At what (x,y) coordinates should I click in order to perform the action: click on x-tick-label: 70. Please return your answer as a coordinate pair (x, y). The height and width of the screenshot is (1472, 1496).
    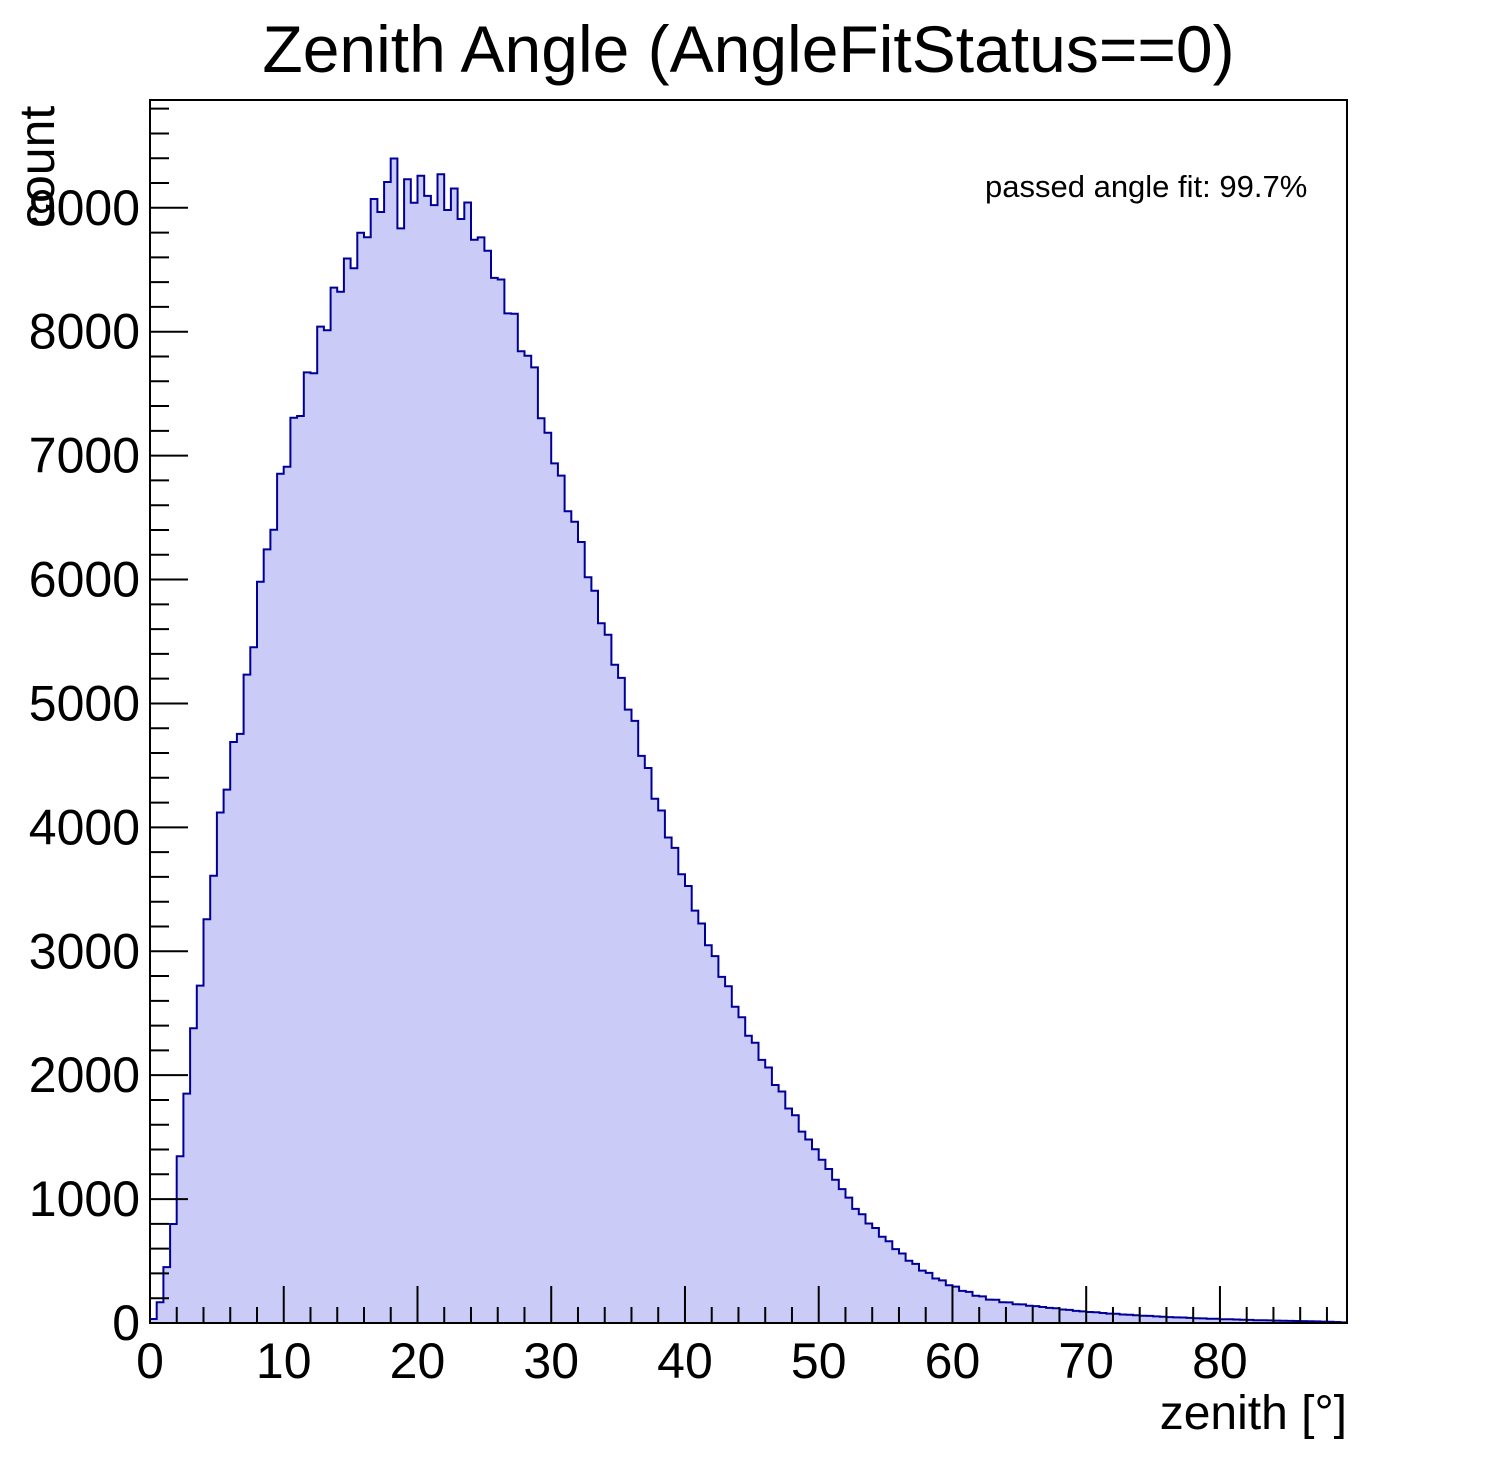
    Looking at the image, I should click on (1086, 1361).